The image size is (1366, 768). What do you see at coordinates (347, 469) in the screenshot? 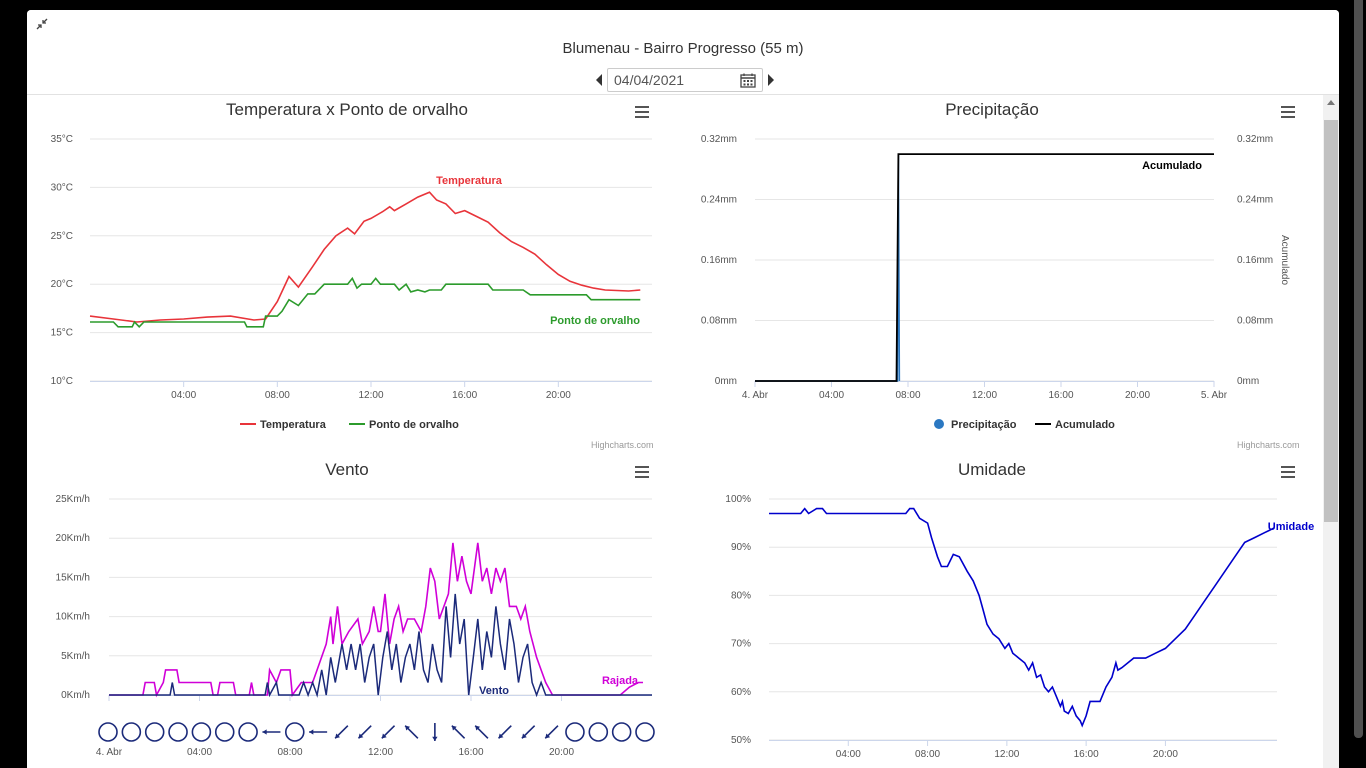
I see `chart-title: Vento` at bounding box center [347, 469].